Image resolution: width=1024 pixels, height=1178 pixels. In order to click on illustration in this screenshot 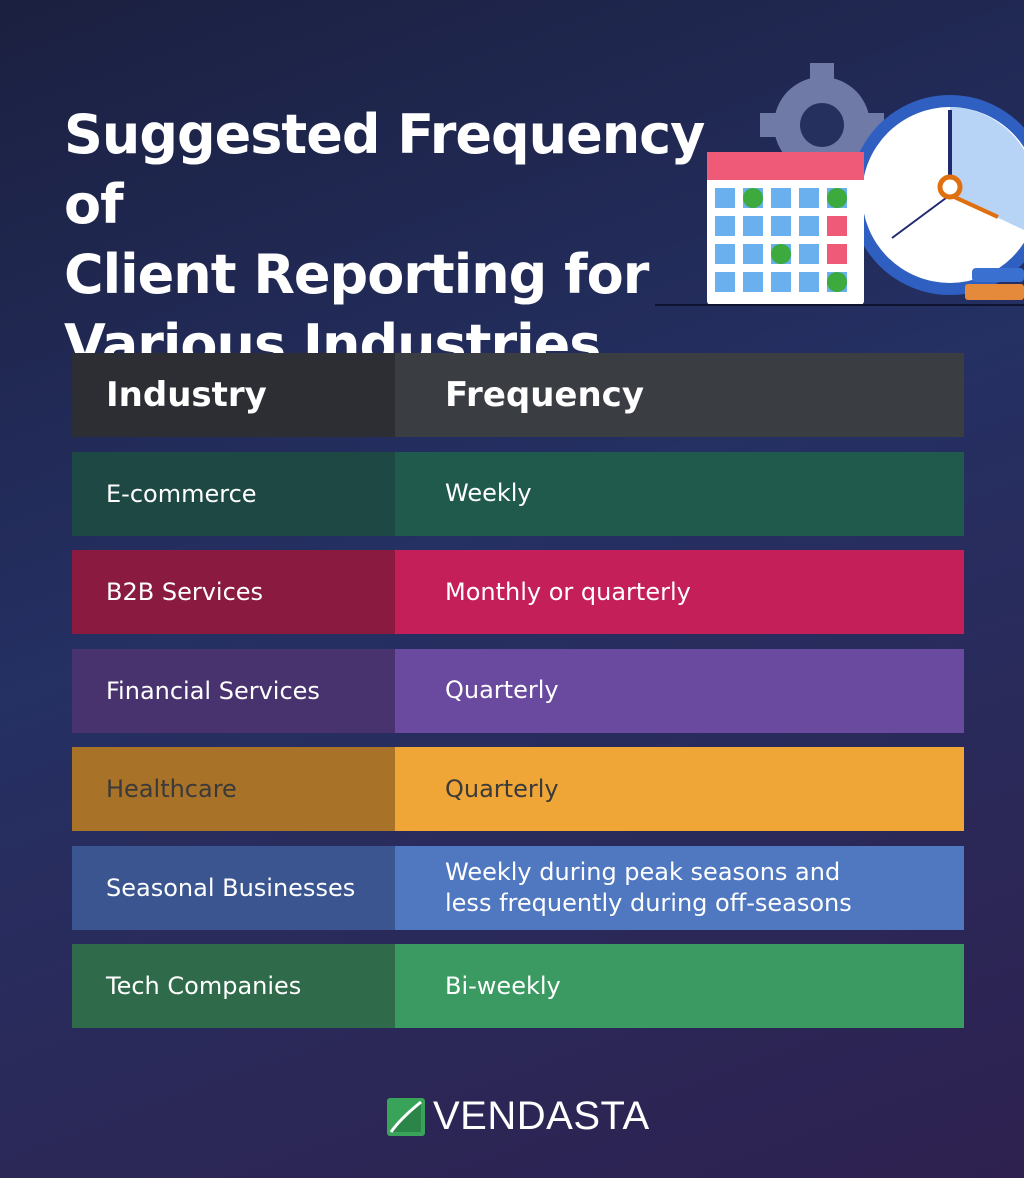, I will do `click(839, 184)`.